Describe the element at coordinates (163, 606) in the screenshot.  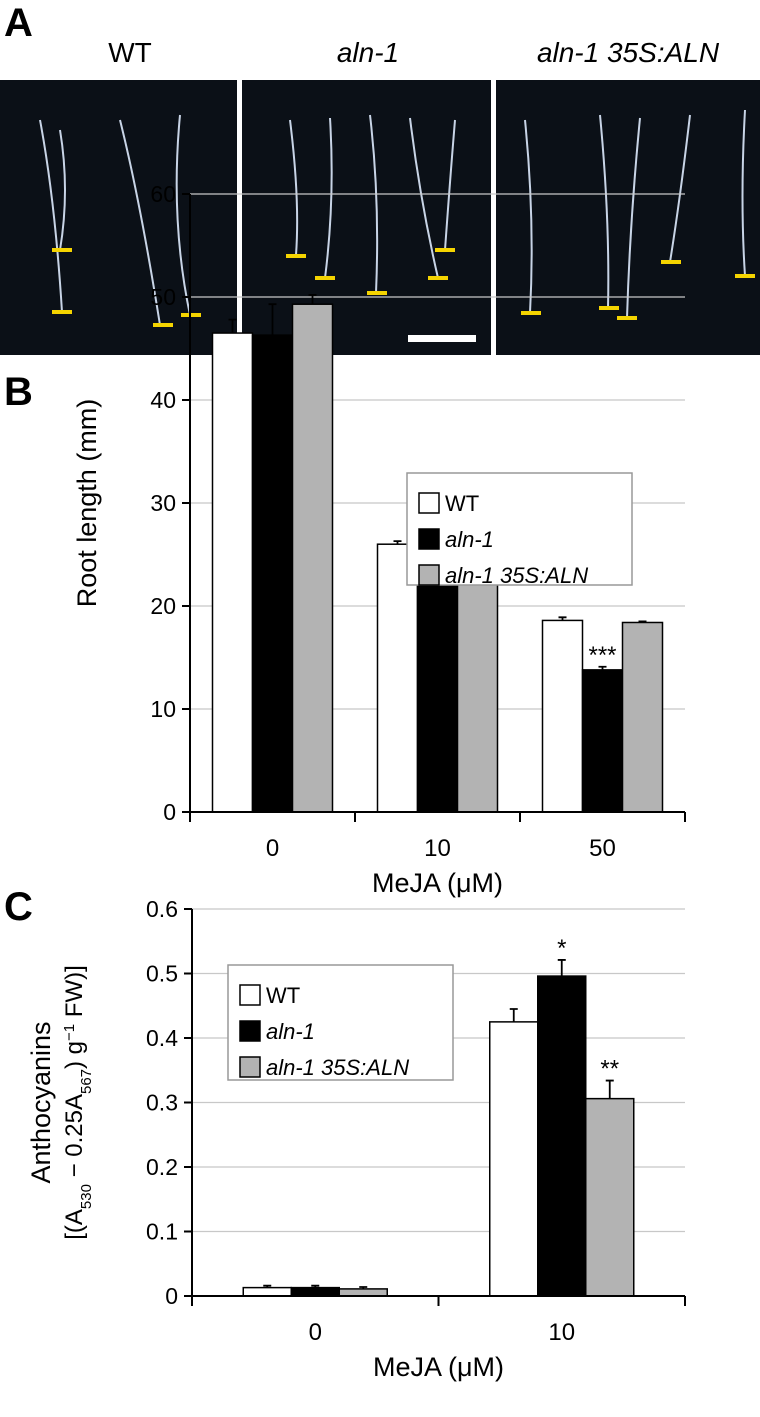
I see `y-tick-label: 20` at that location.